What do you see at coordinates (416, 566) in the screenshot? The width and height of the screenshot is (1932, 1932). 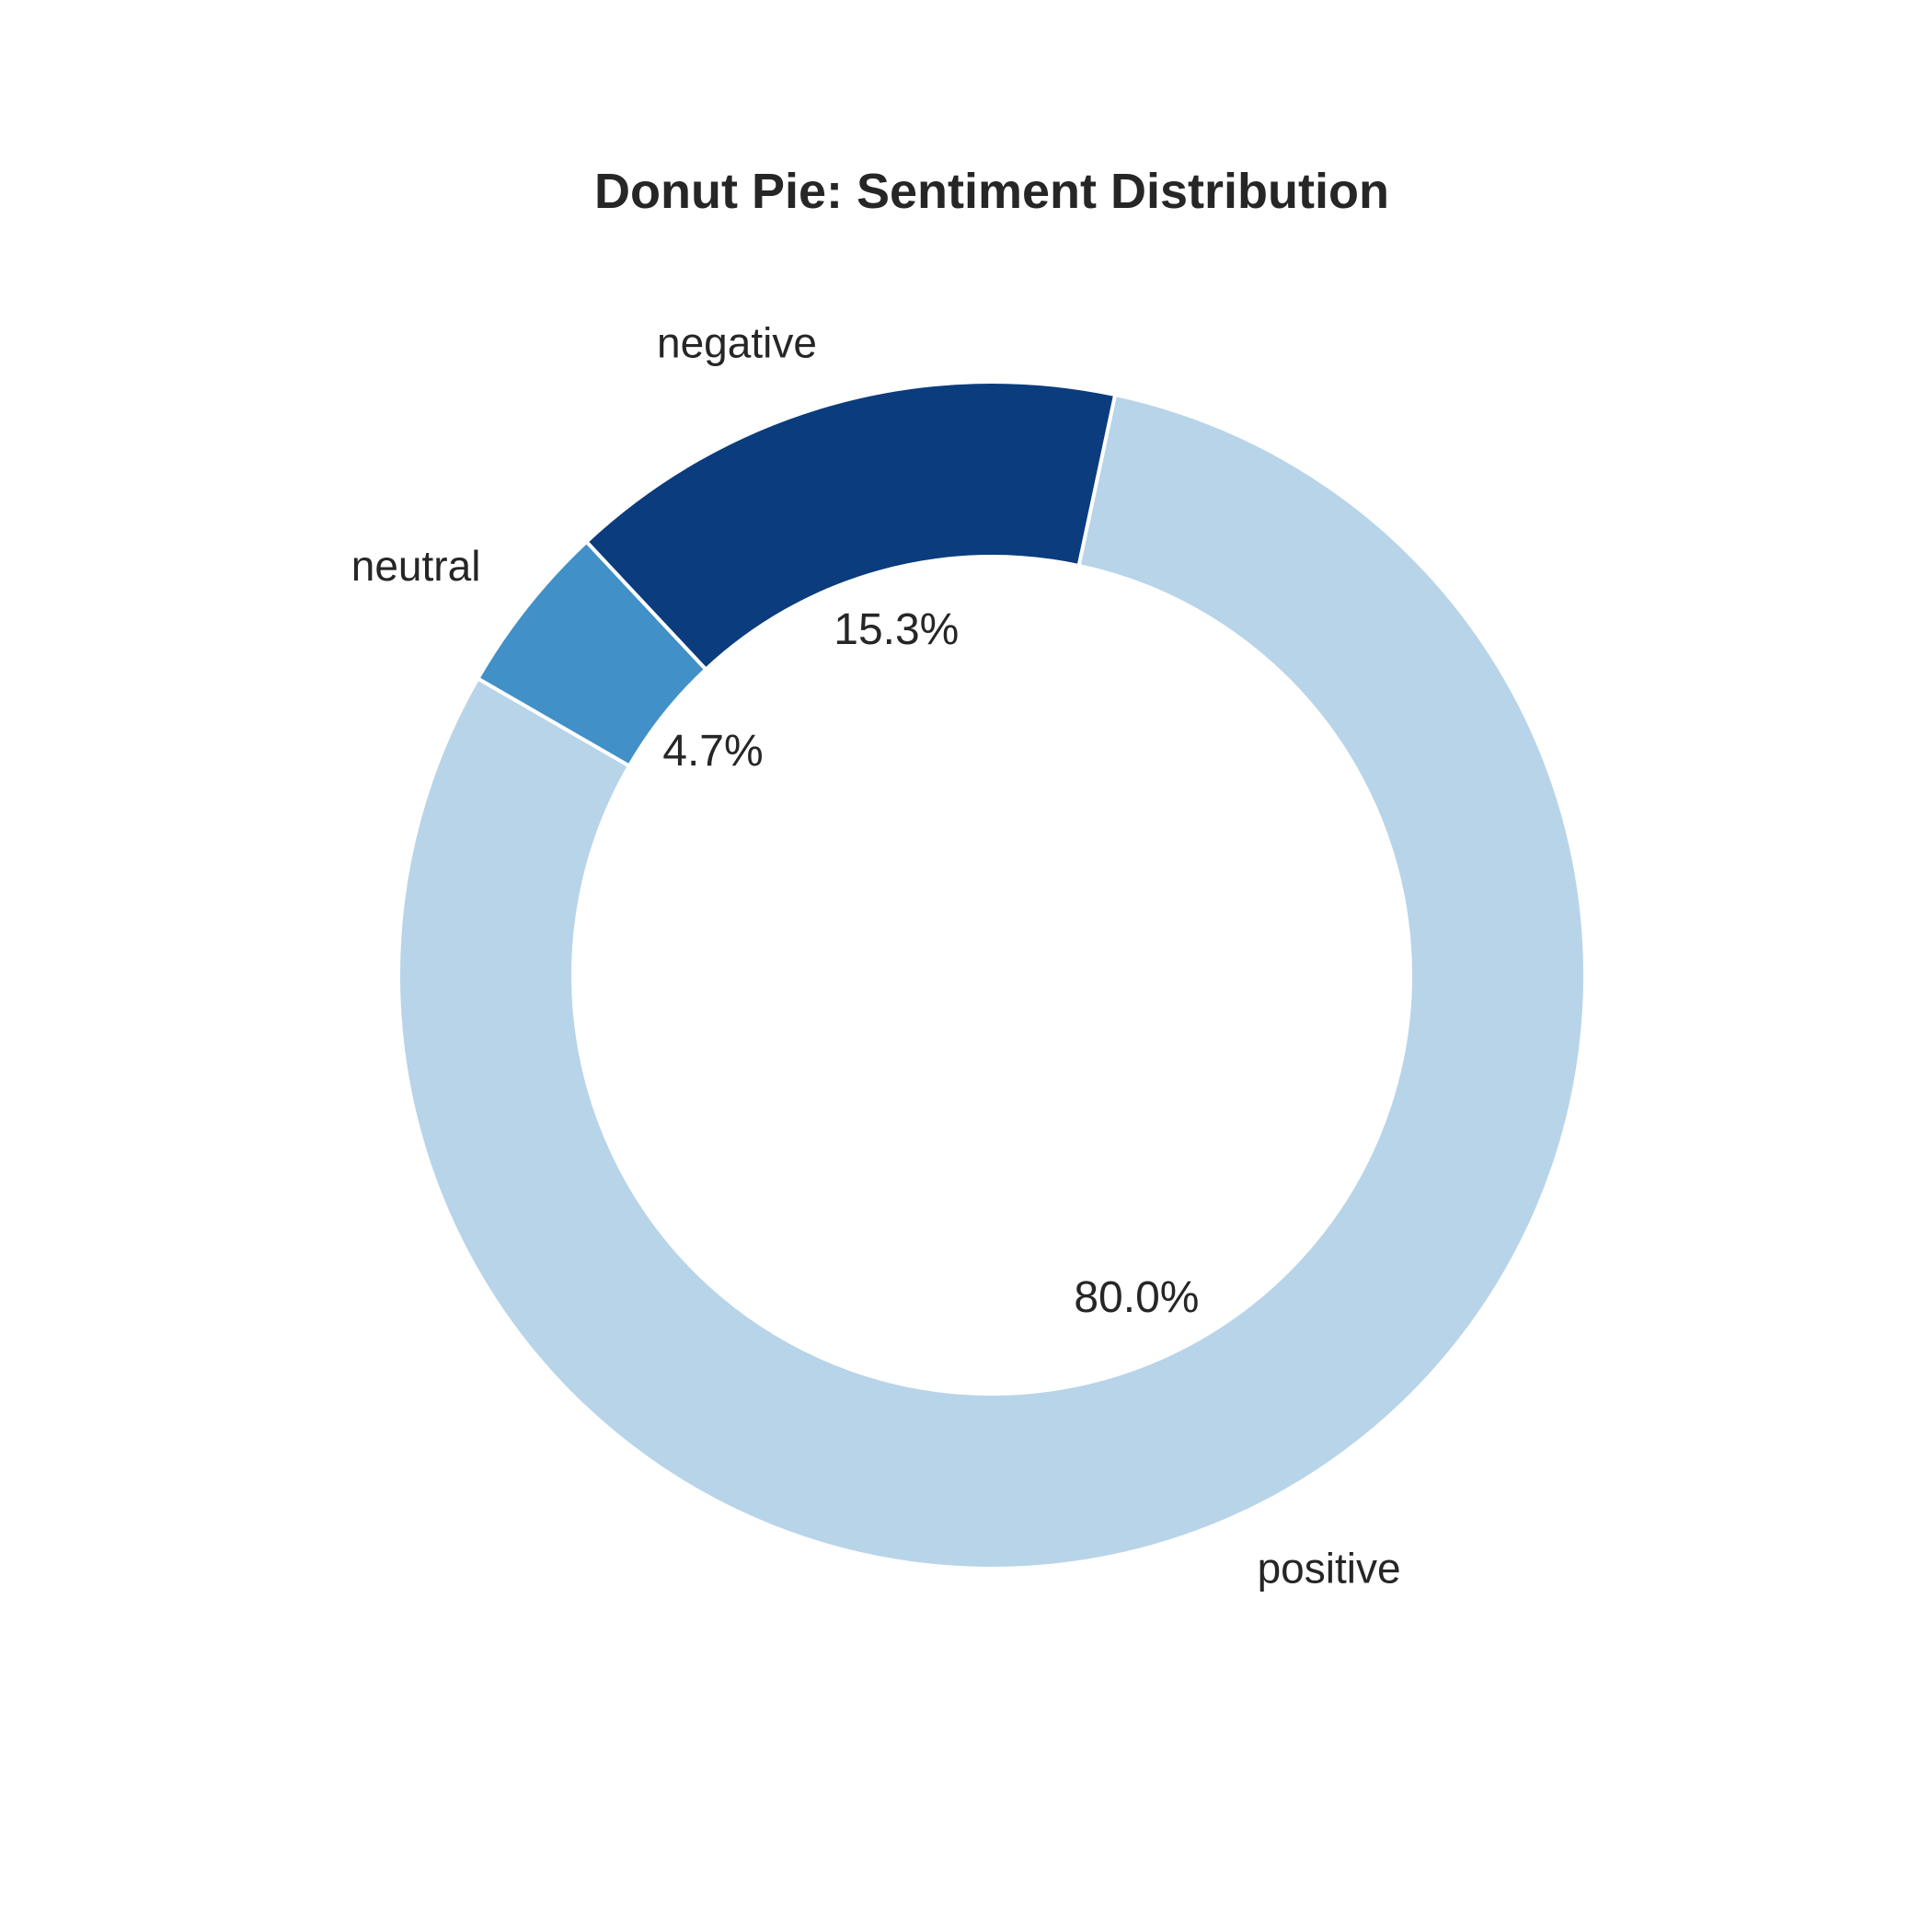 I see `slice-label-neutral: neutral` at bounding box center [416, 566].